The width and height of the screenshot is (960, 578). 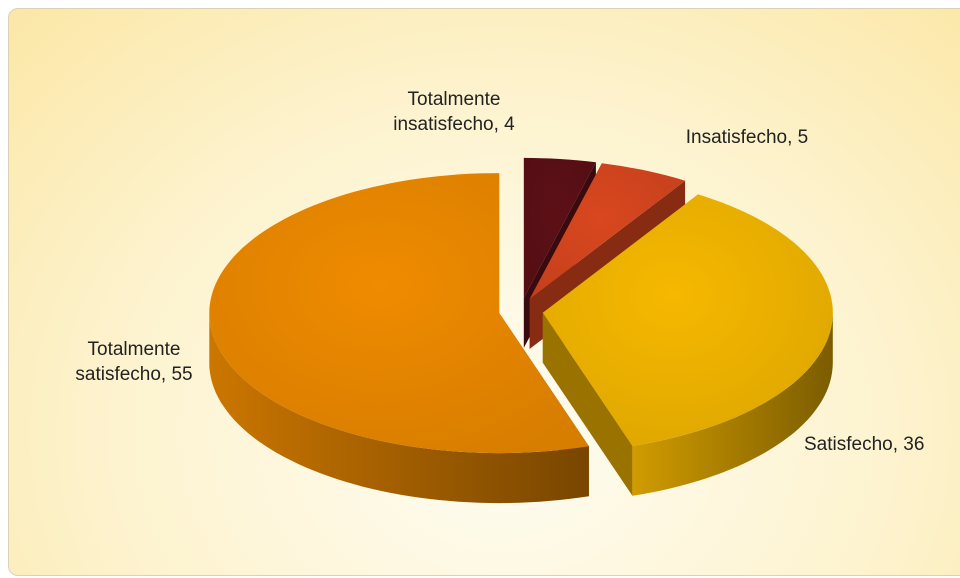 I want to click on data-label: Totalmente insatisfecho, 4, so click(x=454, y=112).